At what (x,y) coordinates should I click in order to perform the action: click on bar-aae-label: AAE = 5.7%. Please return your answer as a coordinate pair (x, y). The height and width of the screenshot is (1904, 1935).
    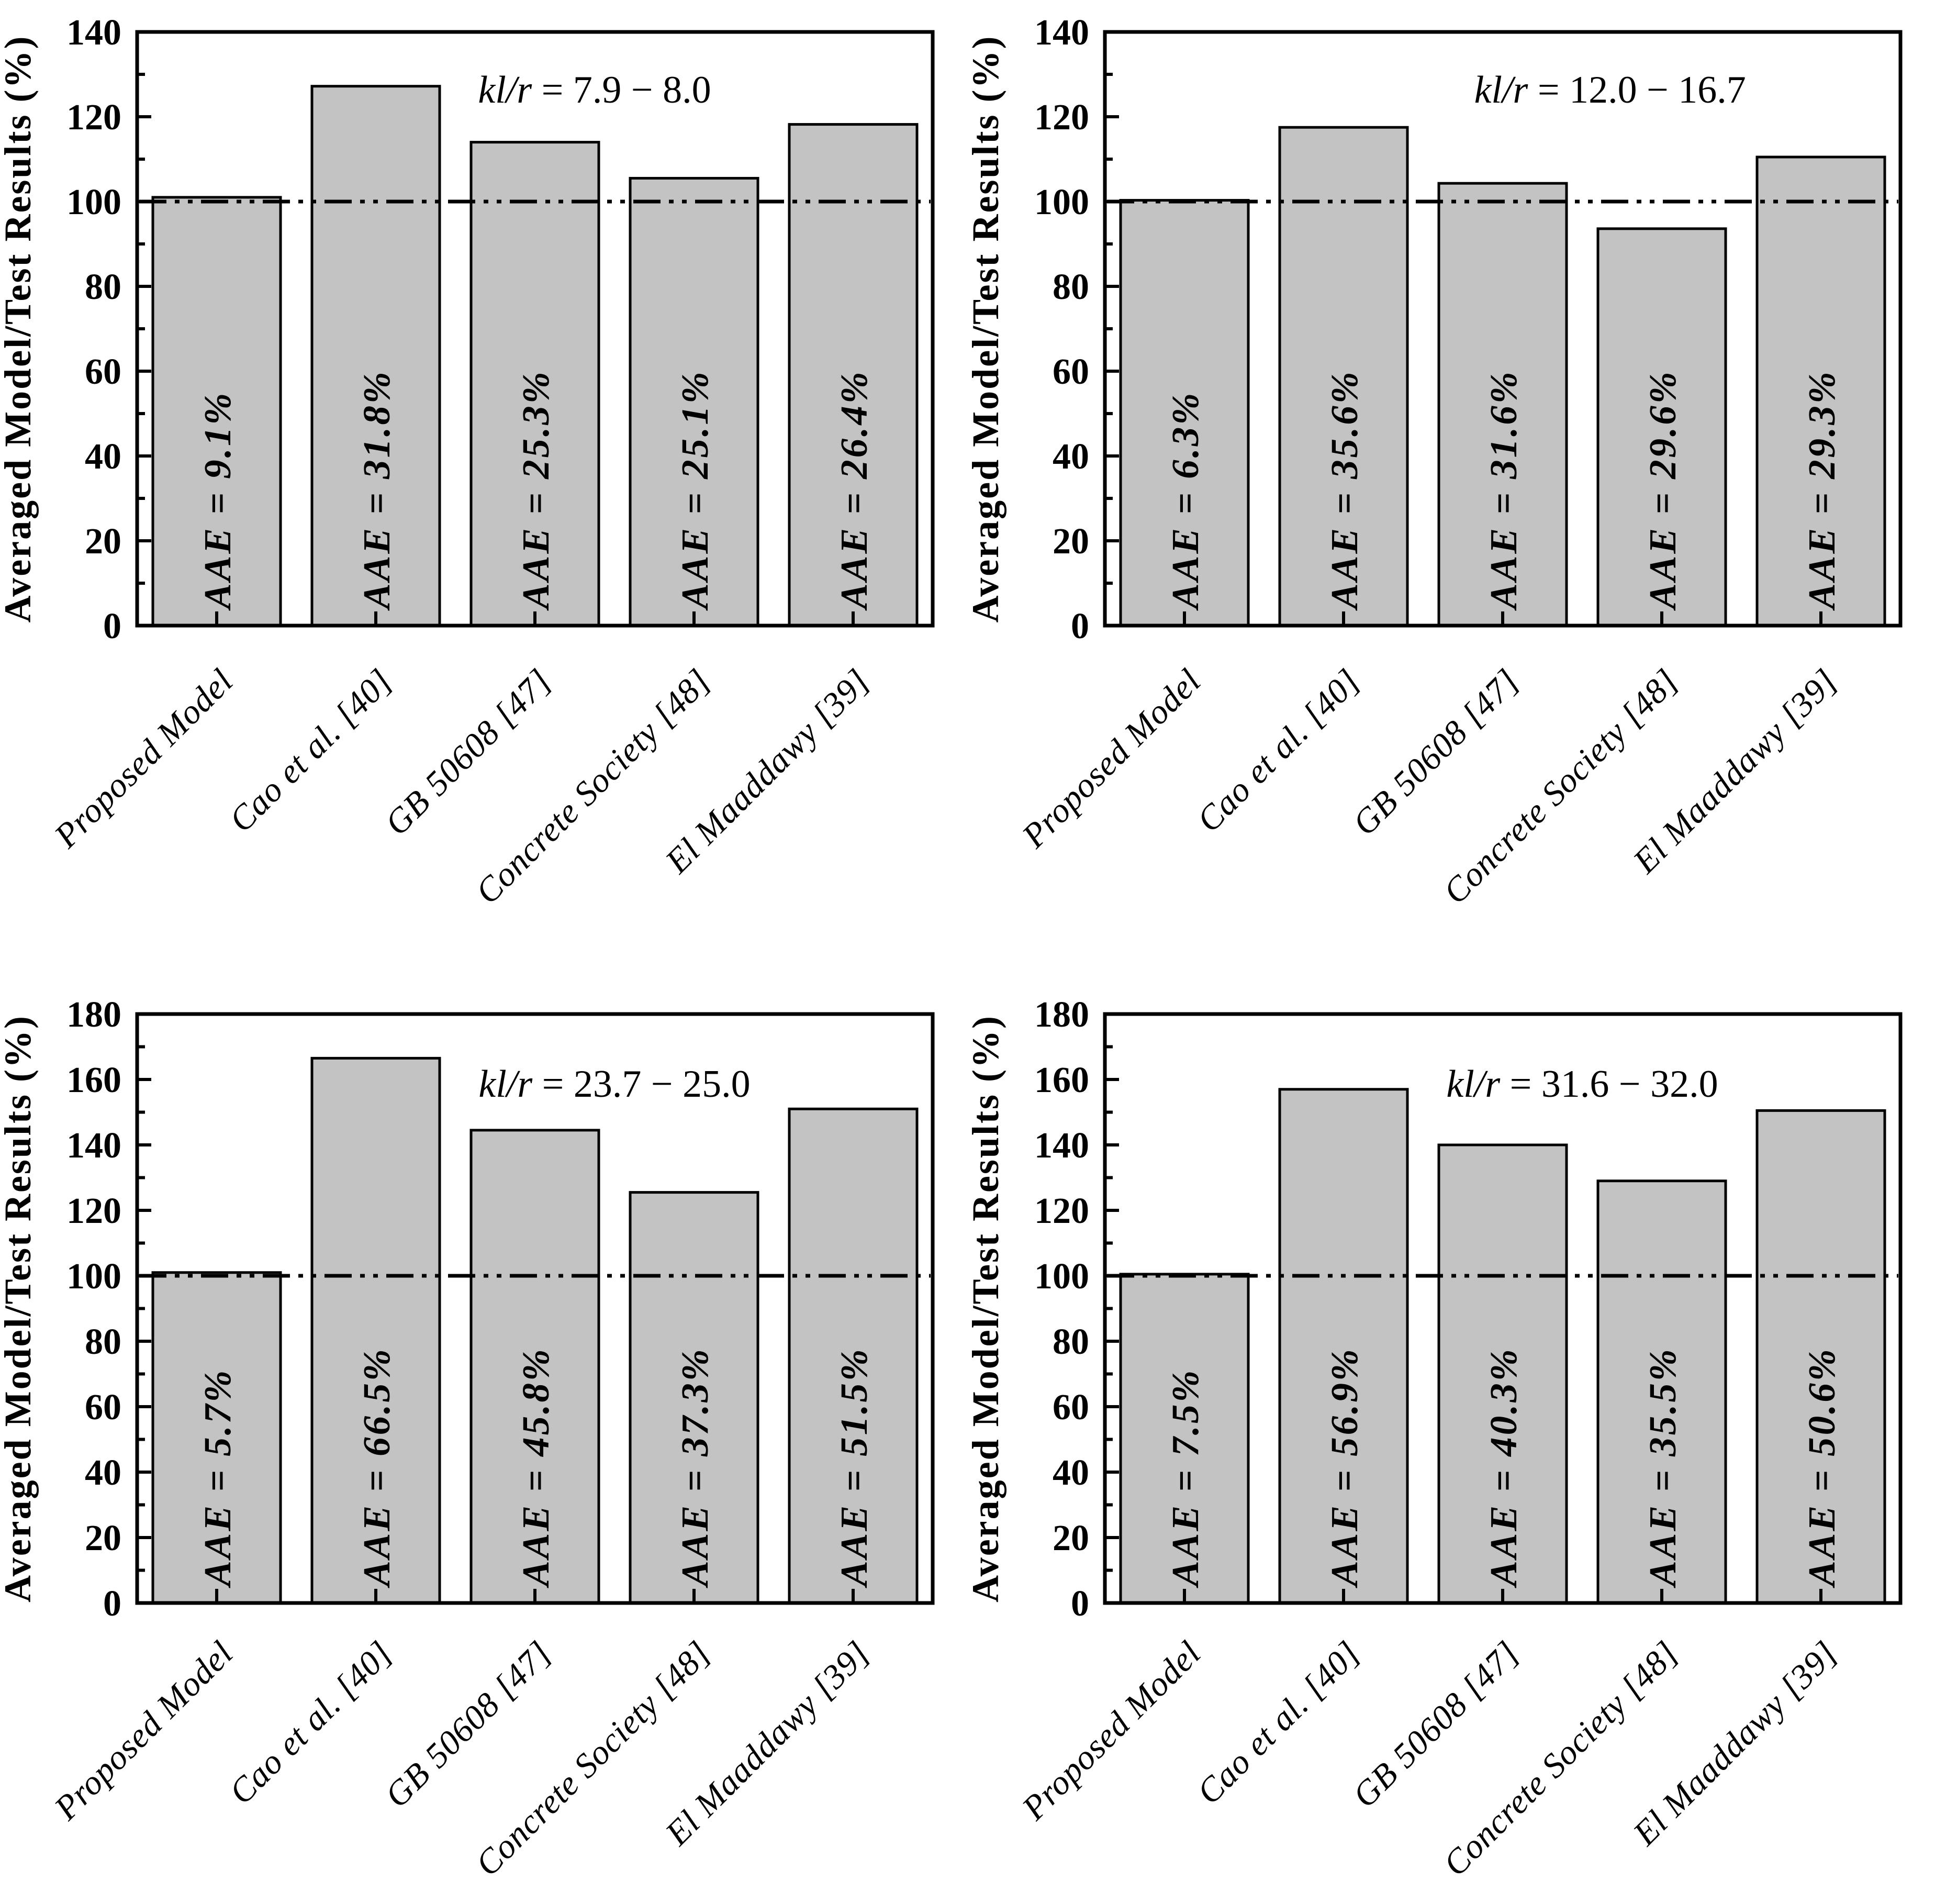
    Looking at the image, I should click on (217, 1478).